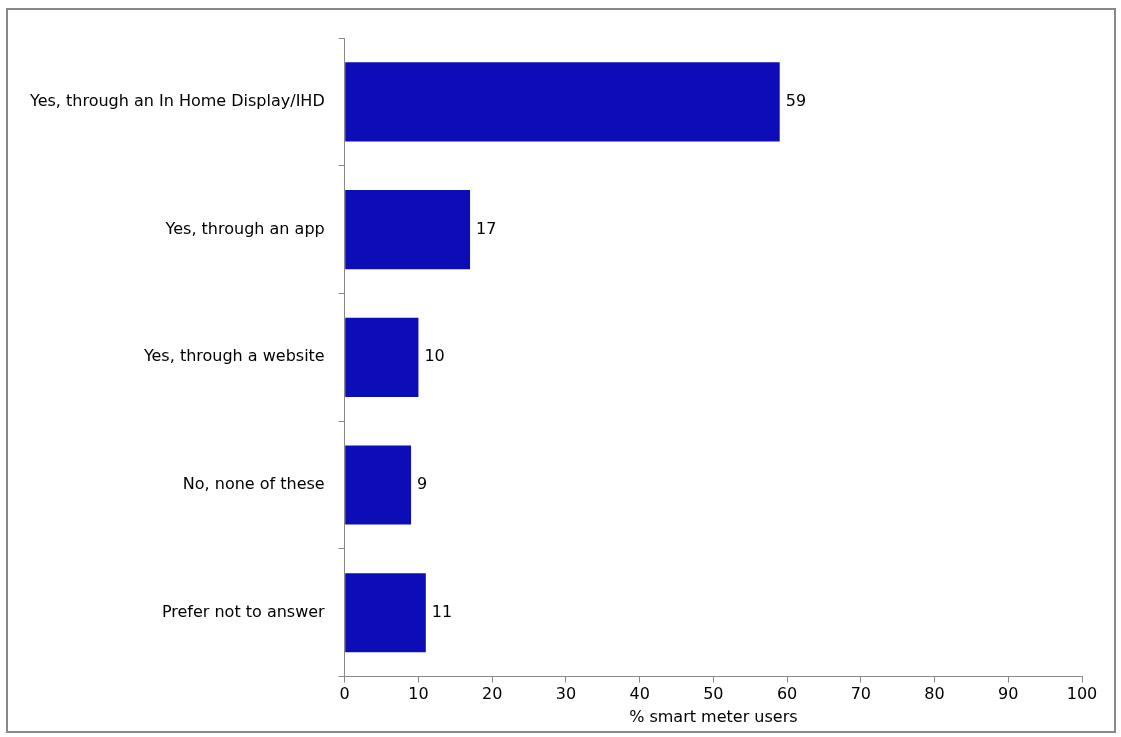 The image size is (1121, 737). Describe the element at coordinates (253, 484) in the screenshot. I see `y-tick-label: No, none of these` at that location.